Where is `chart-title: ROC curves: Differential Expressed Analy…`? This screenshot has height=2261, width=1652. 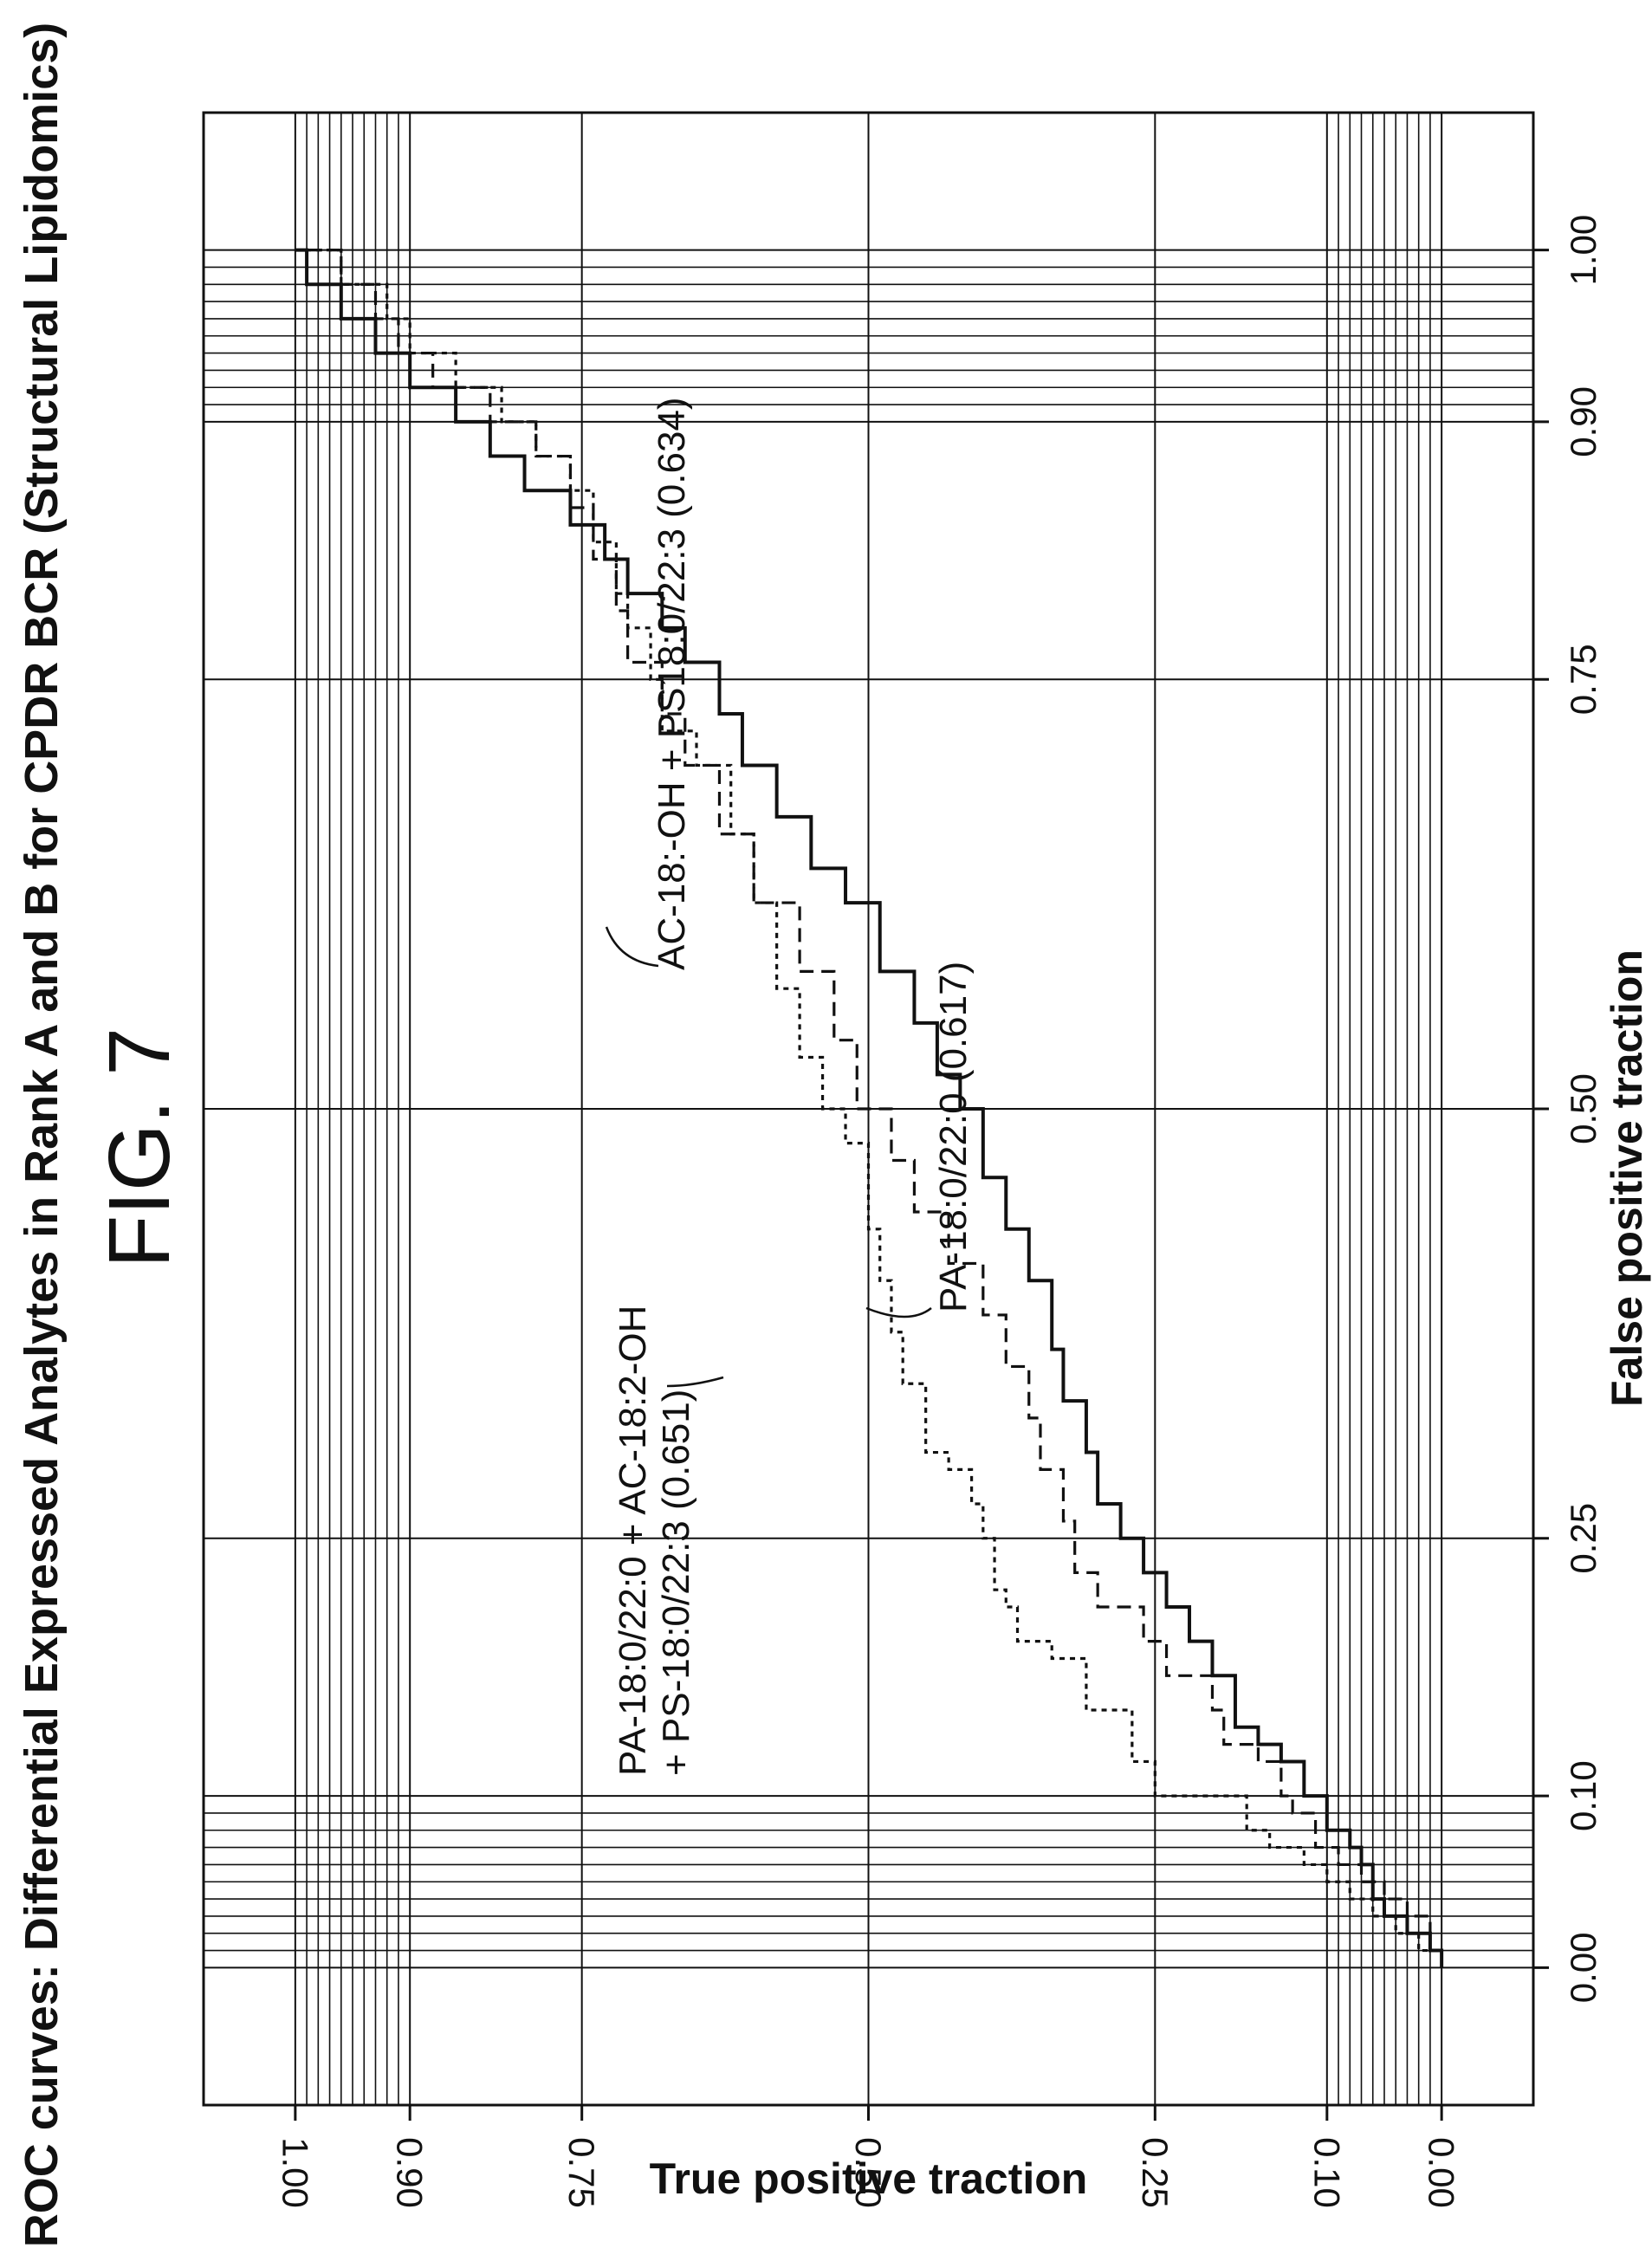
chart-title: ROC curves: Differential Expressed Analy… is located at coordinates (42, 1135).